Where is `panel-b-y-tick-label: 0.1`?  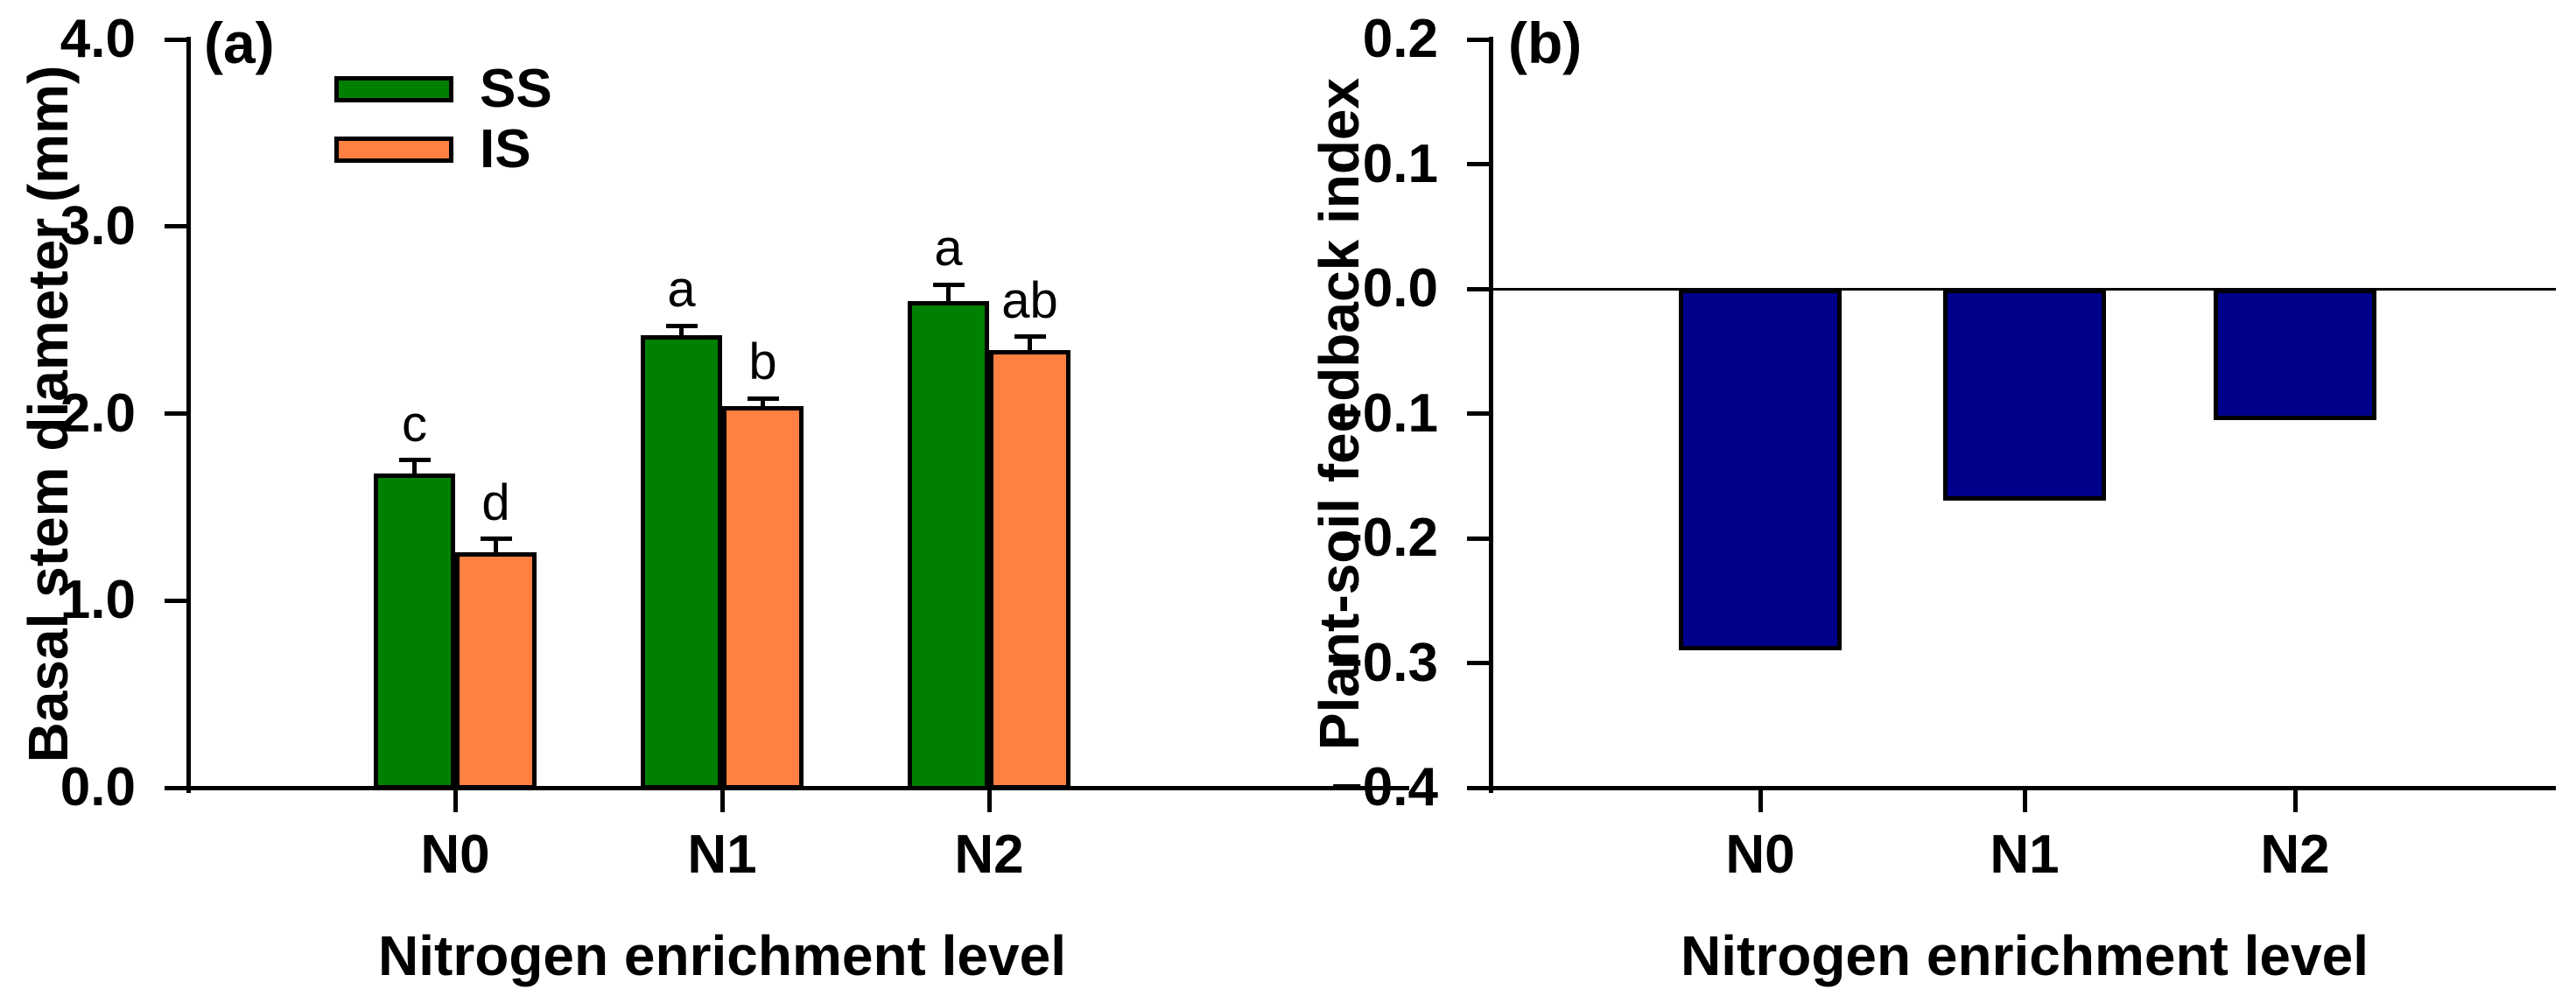 panel-b-y-tick-label: 0.1 is located at coordinates (1400, 163).